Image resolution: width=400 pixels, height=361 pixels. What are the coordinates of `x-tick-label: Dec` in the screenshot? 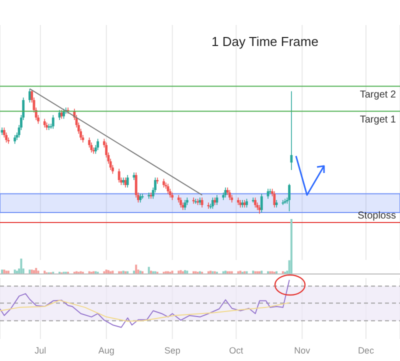 It's located at (366, 350).